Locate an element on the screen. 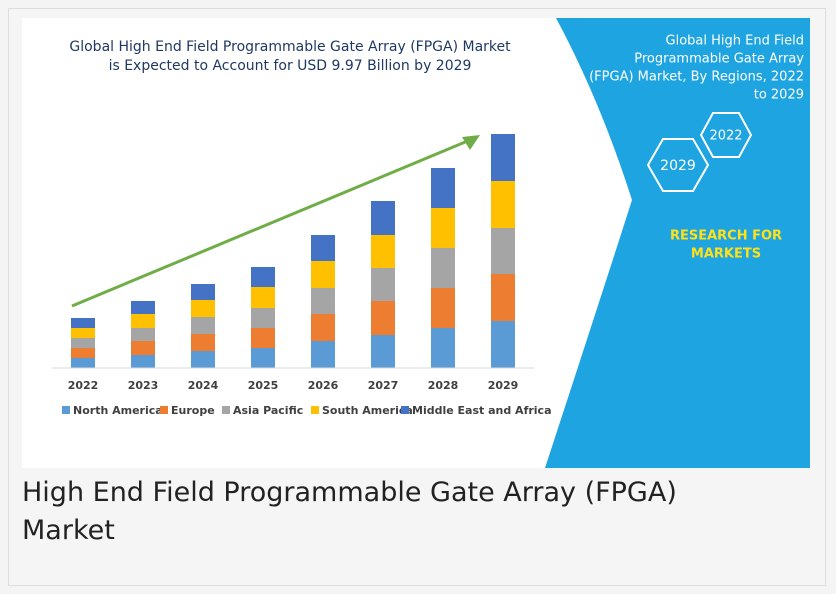 This screenshot has height=594, width=836. x-tick-label: 2023 is located at coordinates (143, 385).